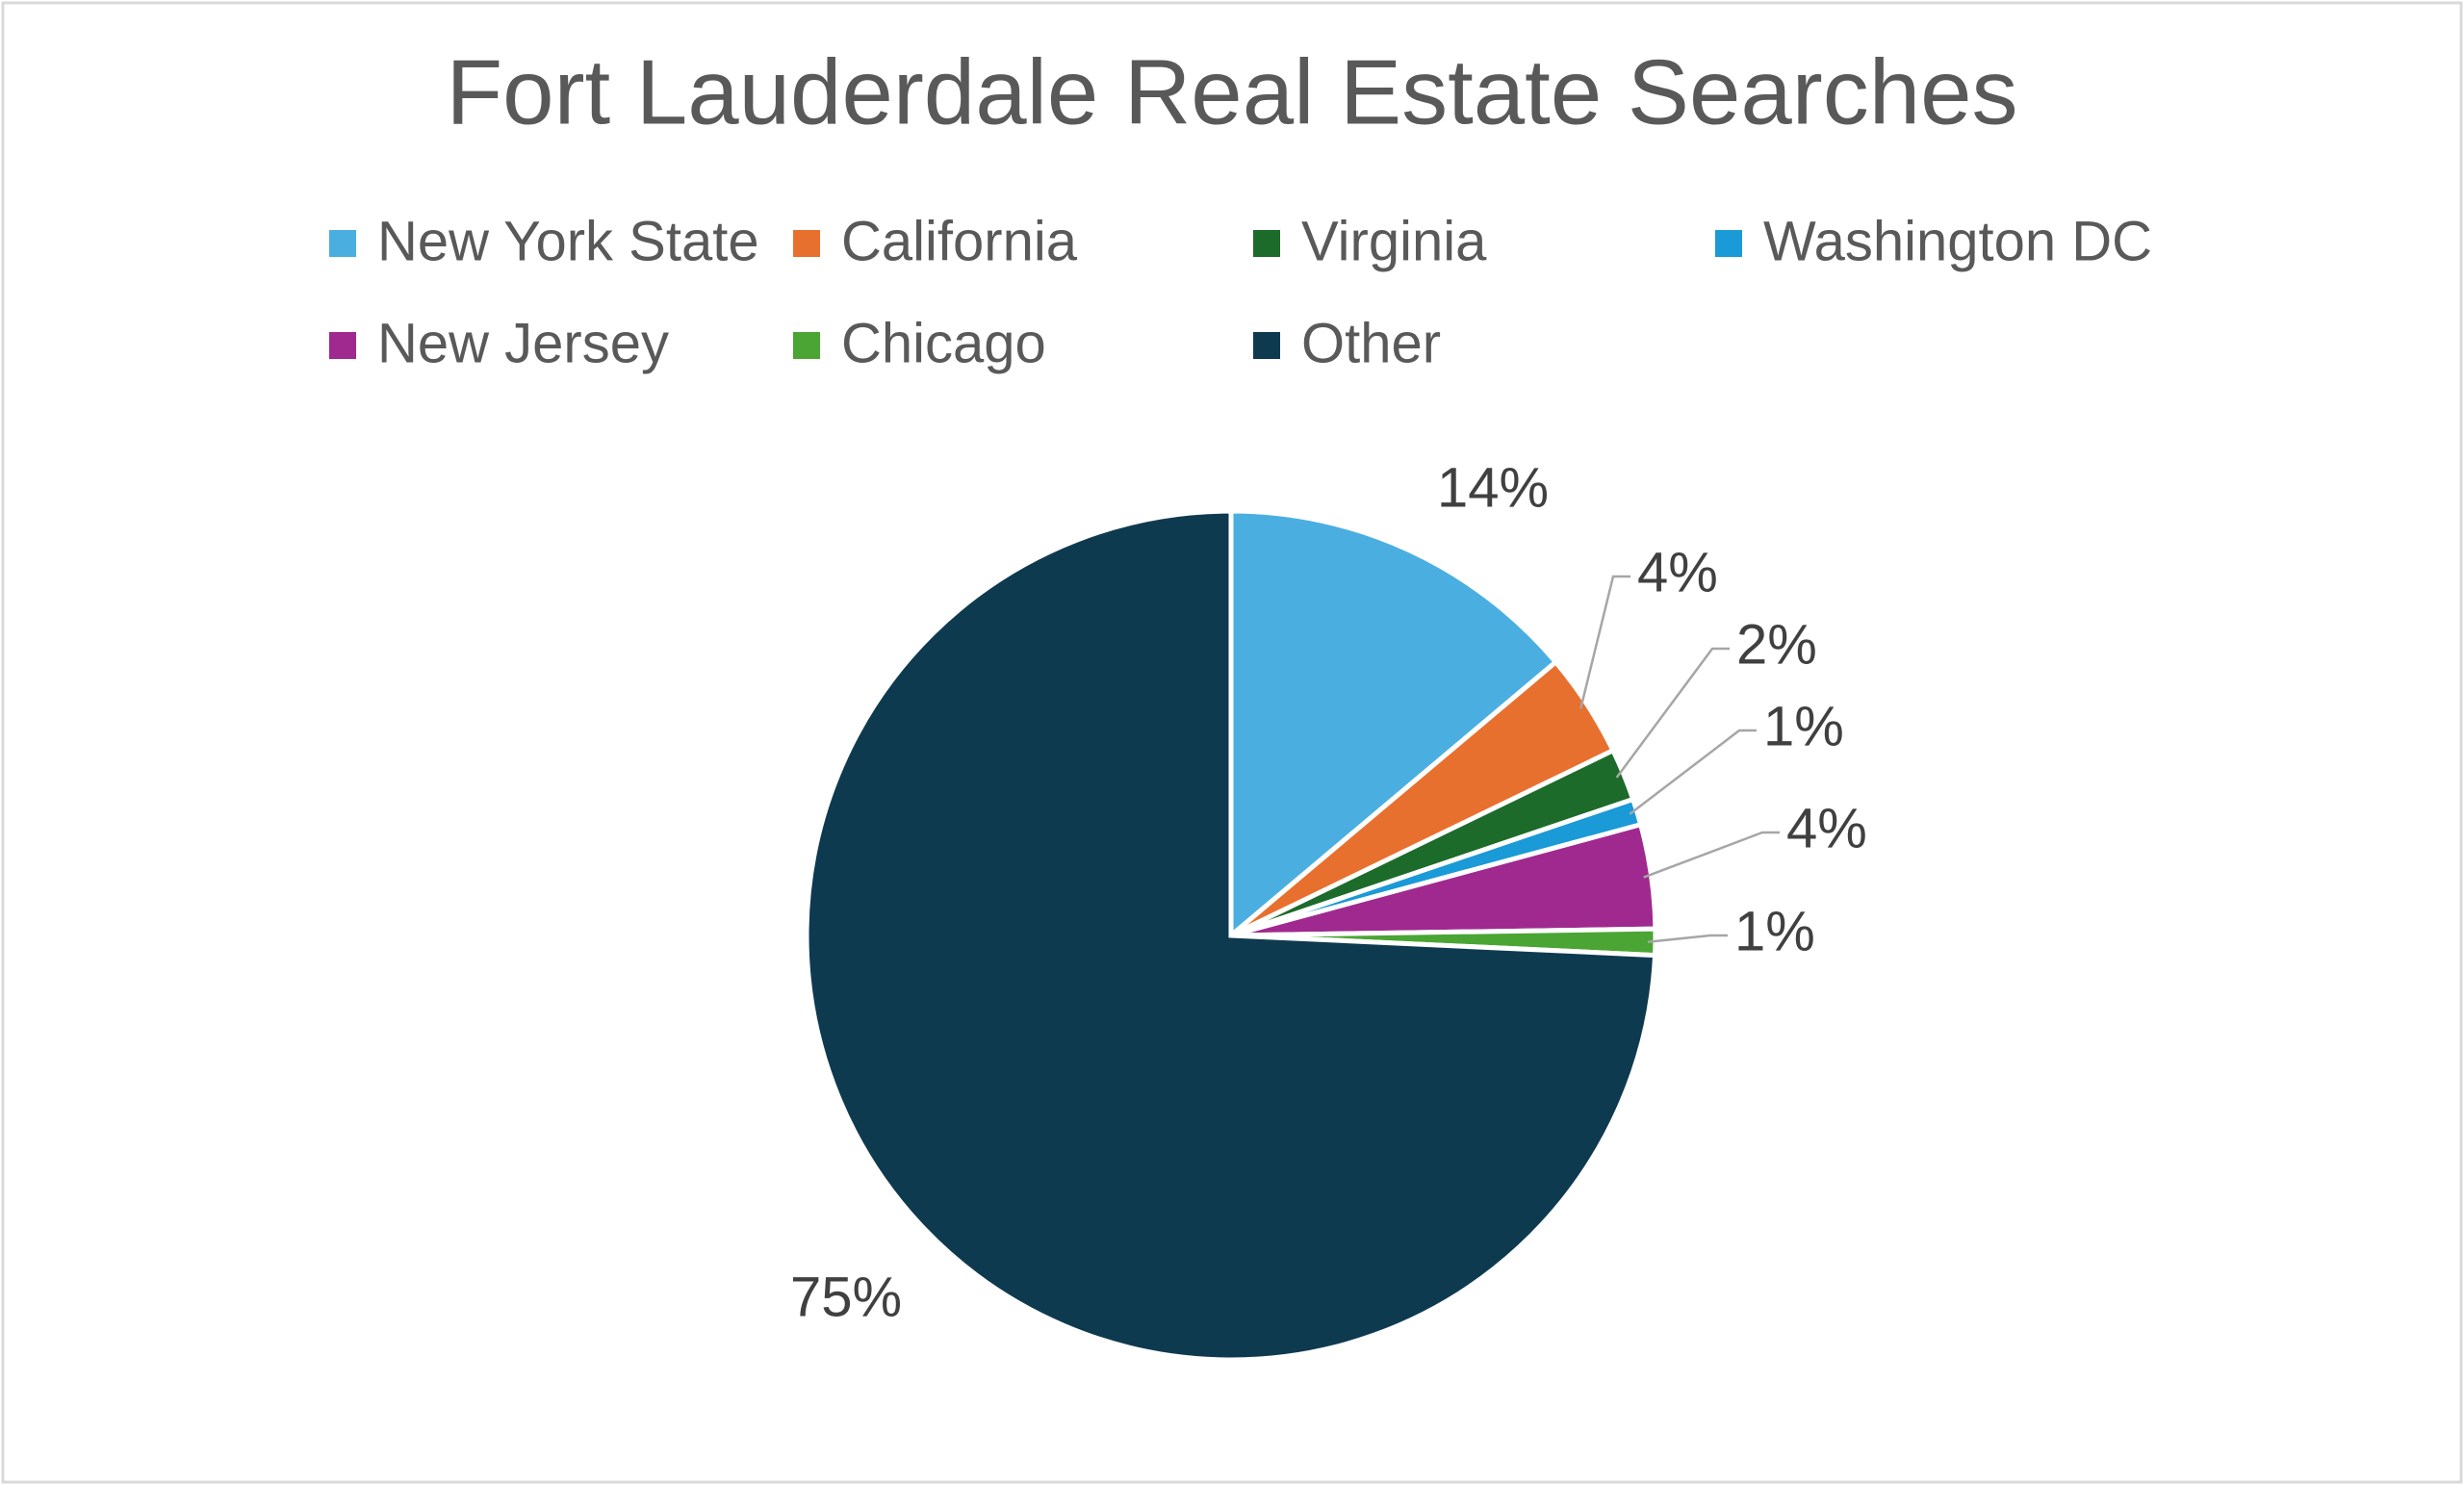  Describe the element at coordinates (1393, 724) in the screenshot. I see `pie-slice` at that location.